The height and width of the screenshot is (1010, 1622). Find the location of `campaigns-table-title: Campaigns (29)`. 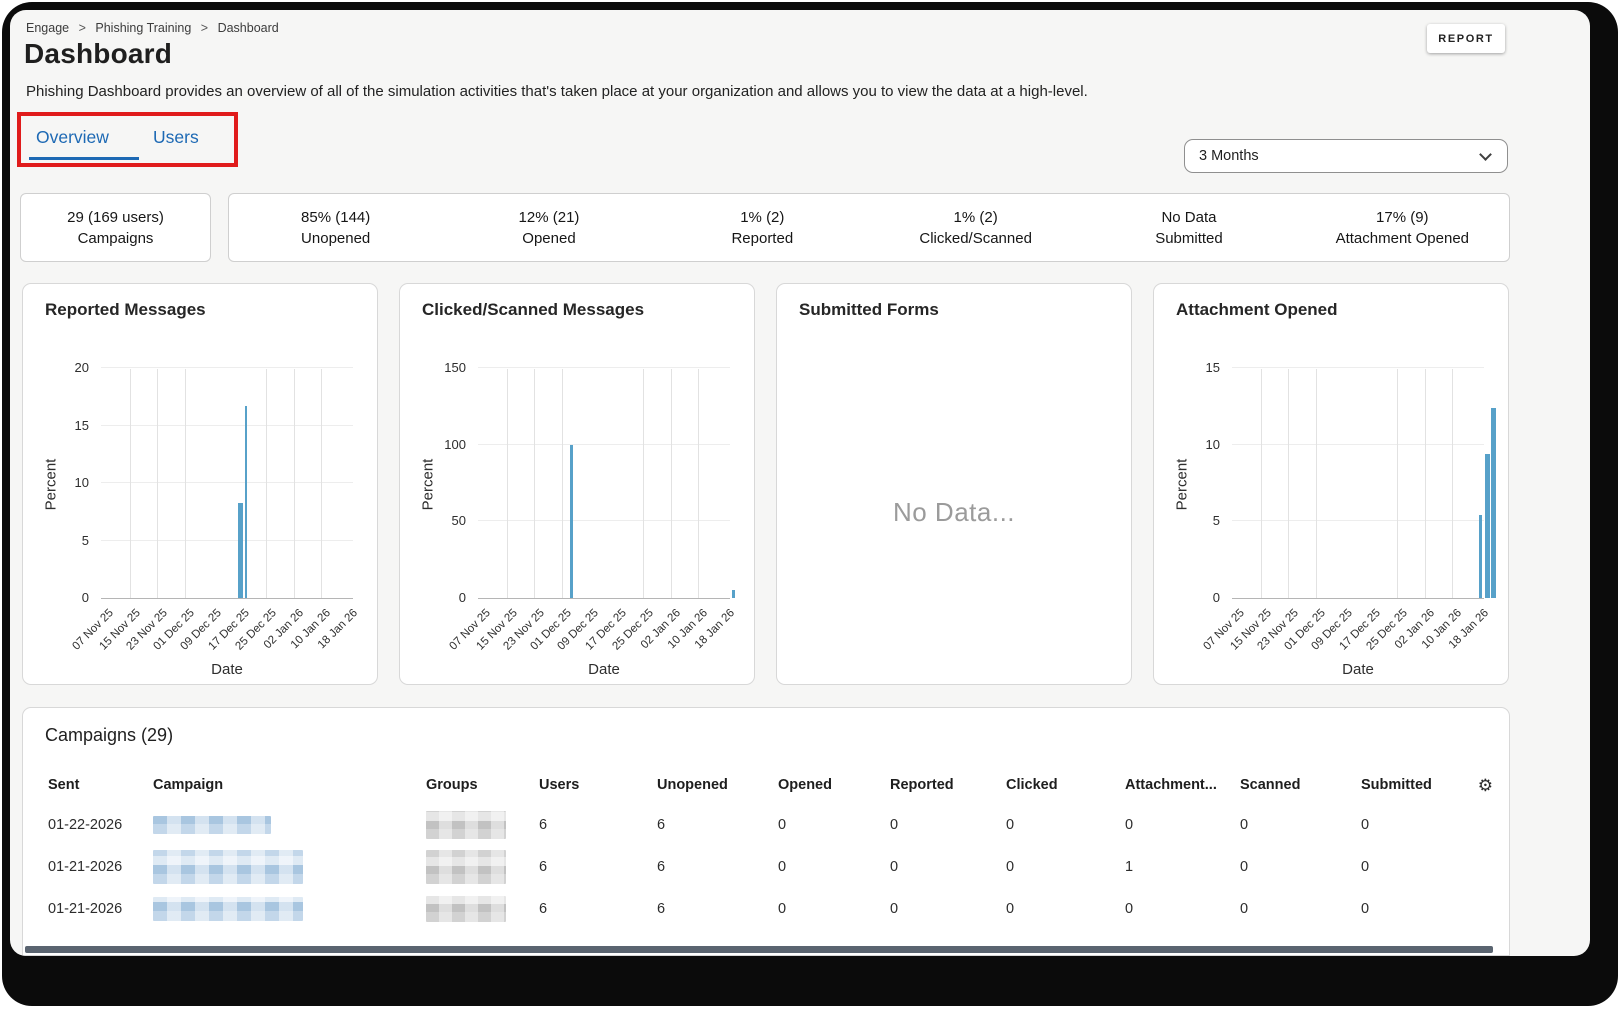

campaigns-table-title: Campaigns (29) is located at coordinates (109, 735).